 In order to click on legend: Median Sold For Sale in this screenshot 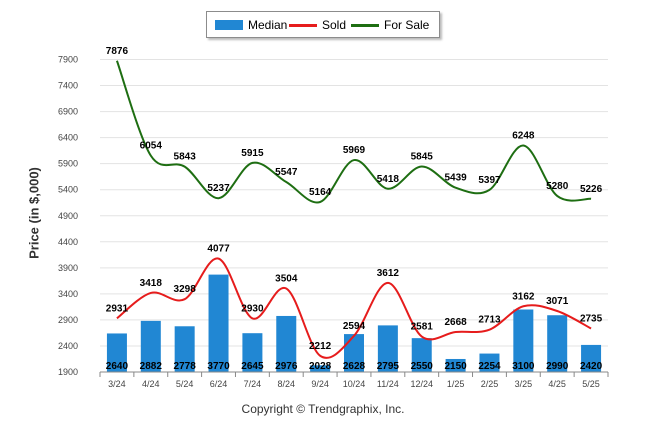, I will do `click(323, 24)`.